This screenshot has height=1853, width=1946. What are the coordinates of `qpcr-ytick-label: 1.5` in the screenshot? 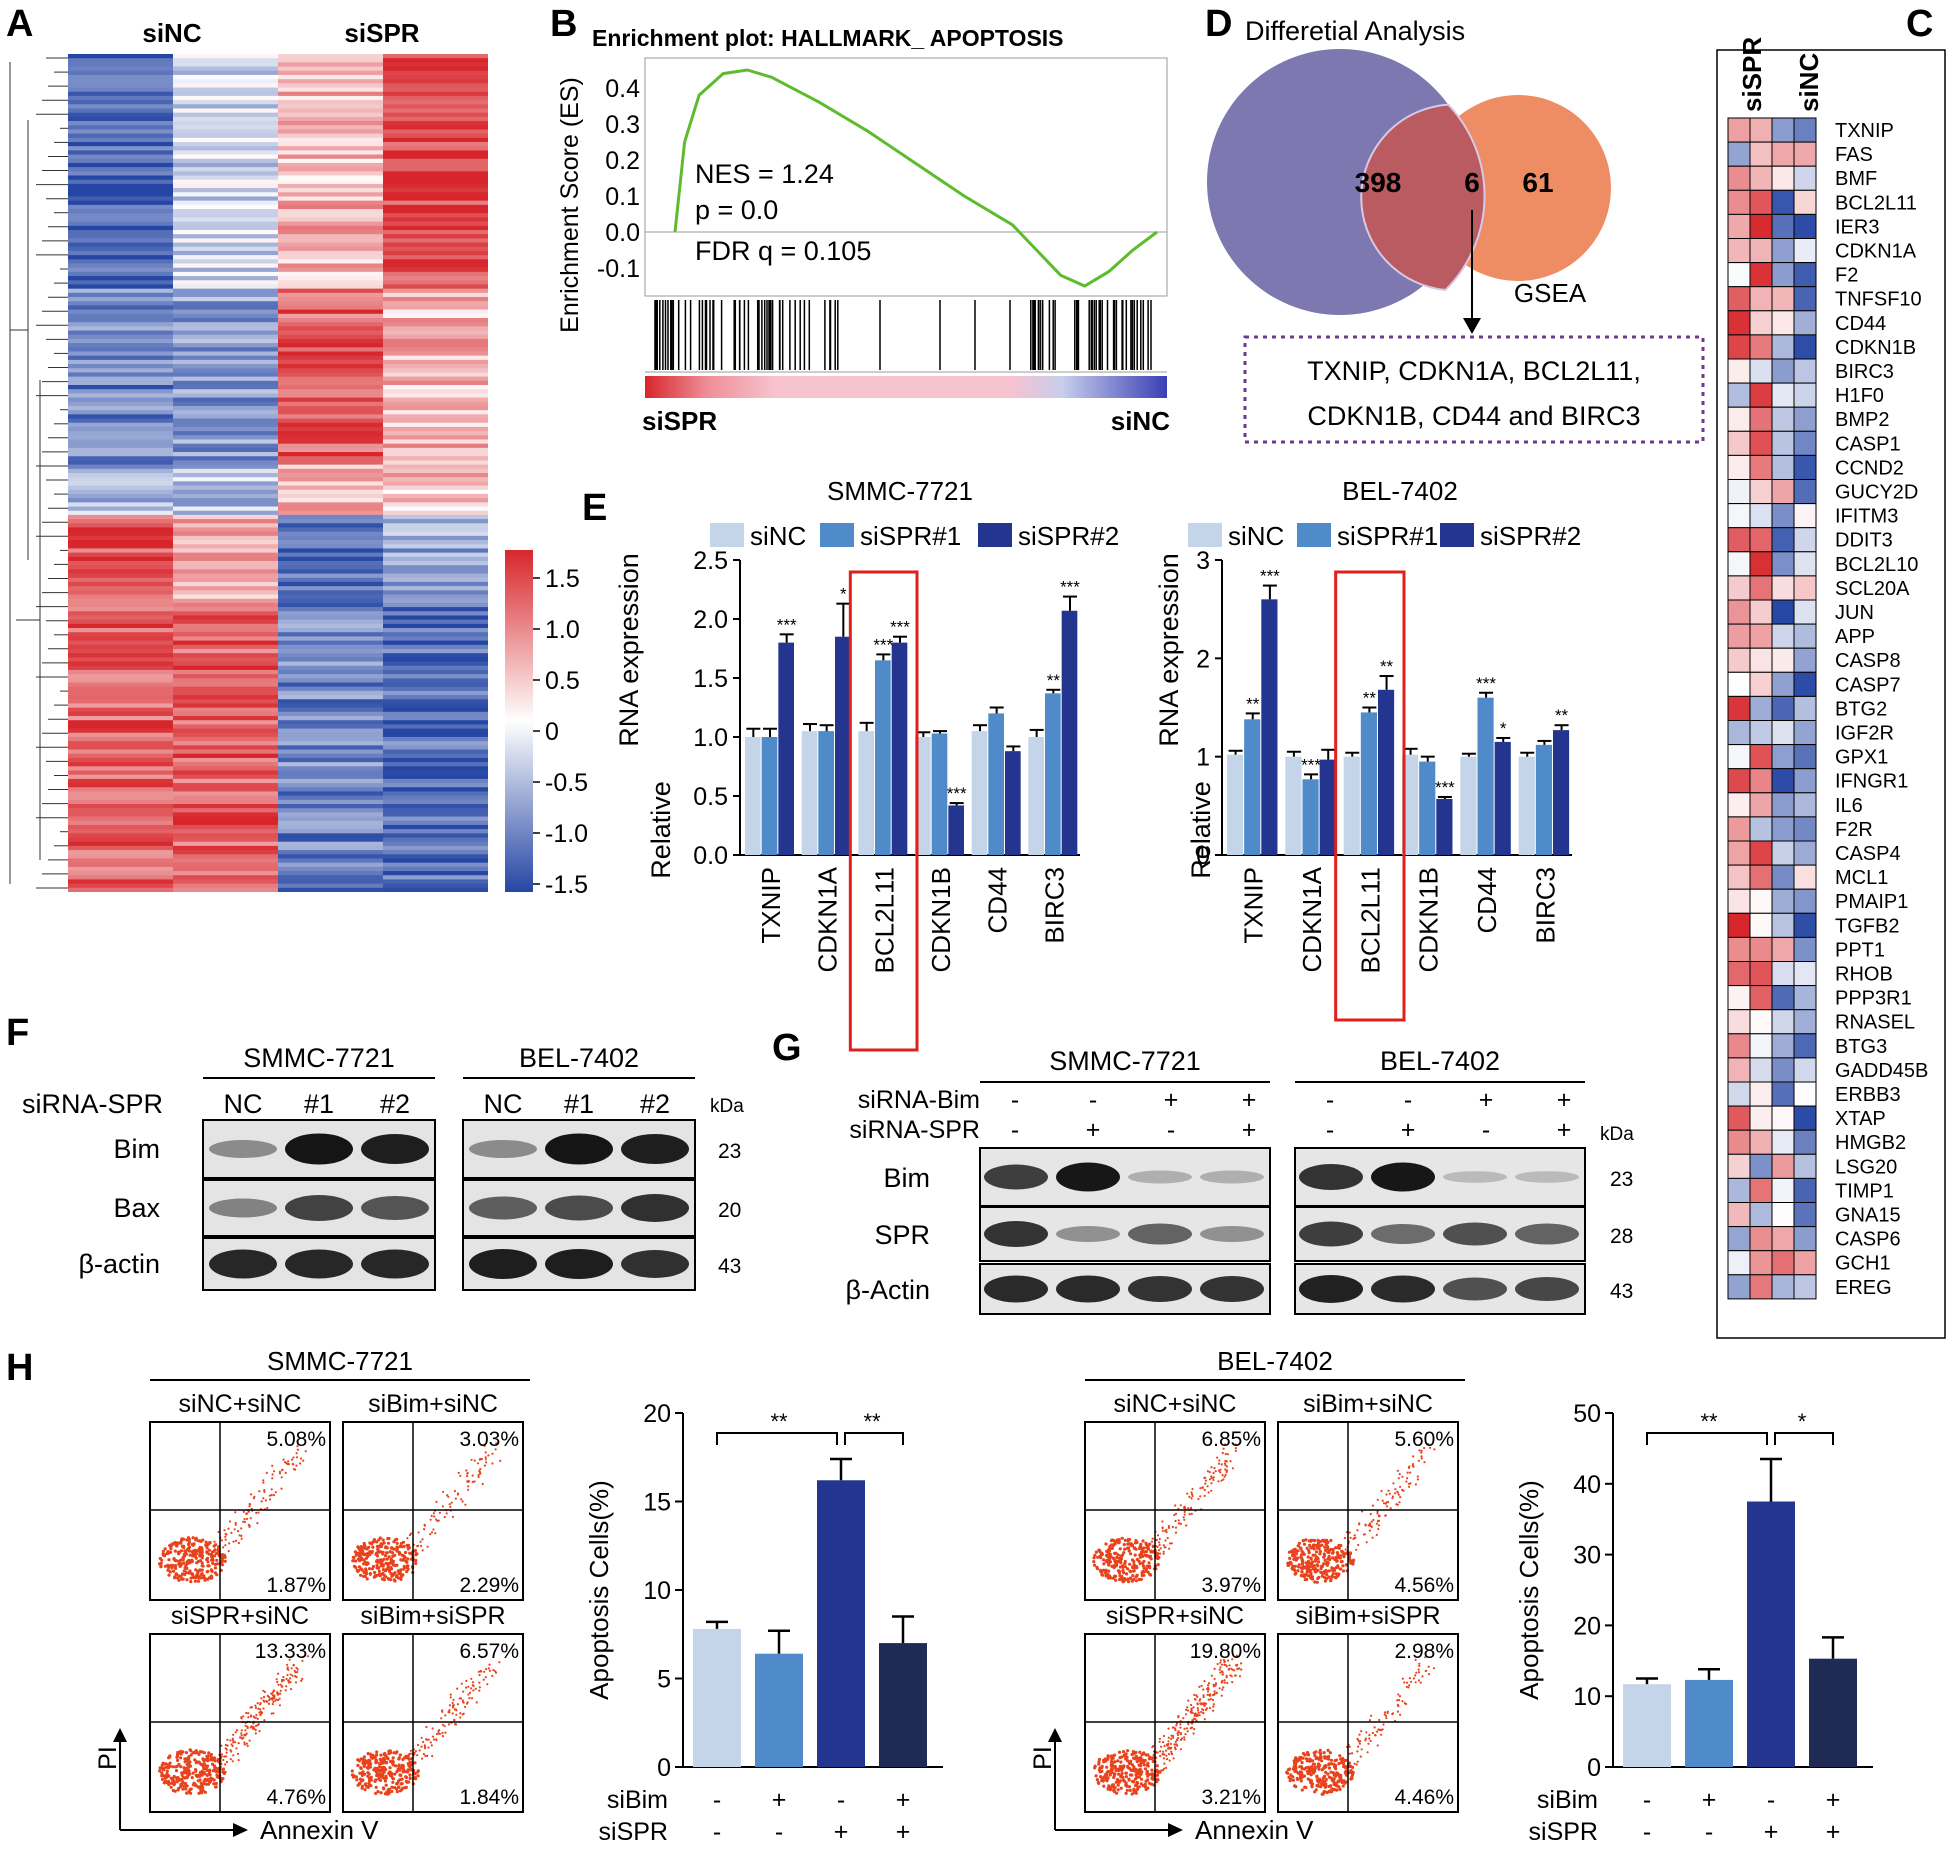 It's located at (710, 679).